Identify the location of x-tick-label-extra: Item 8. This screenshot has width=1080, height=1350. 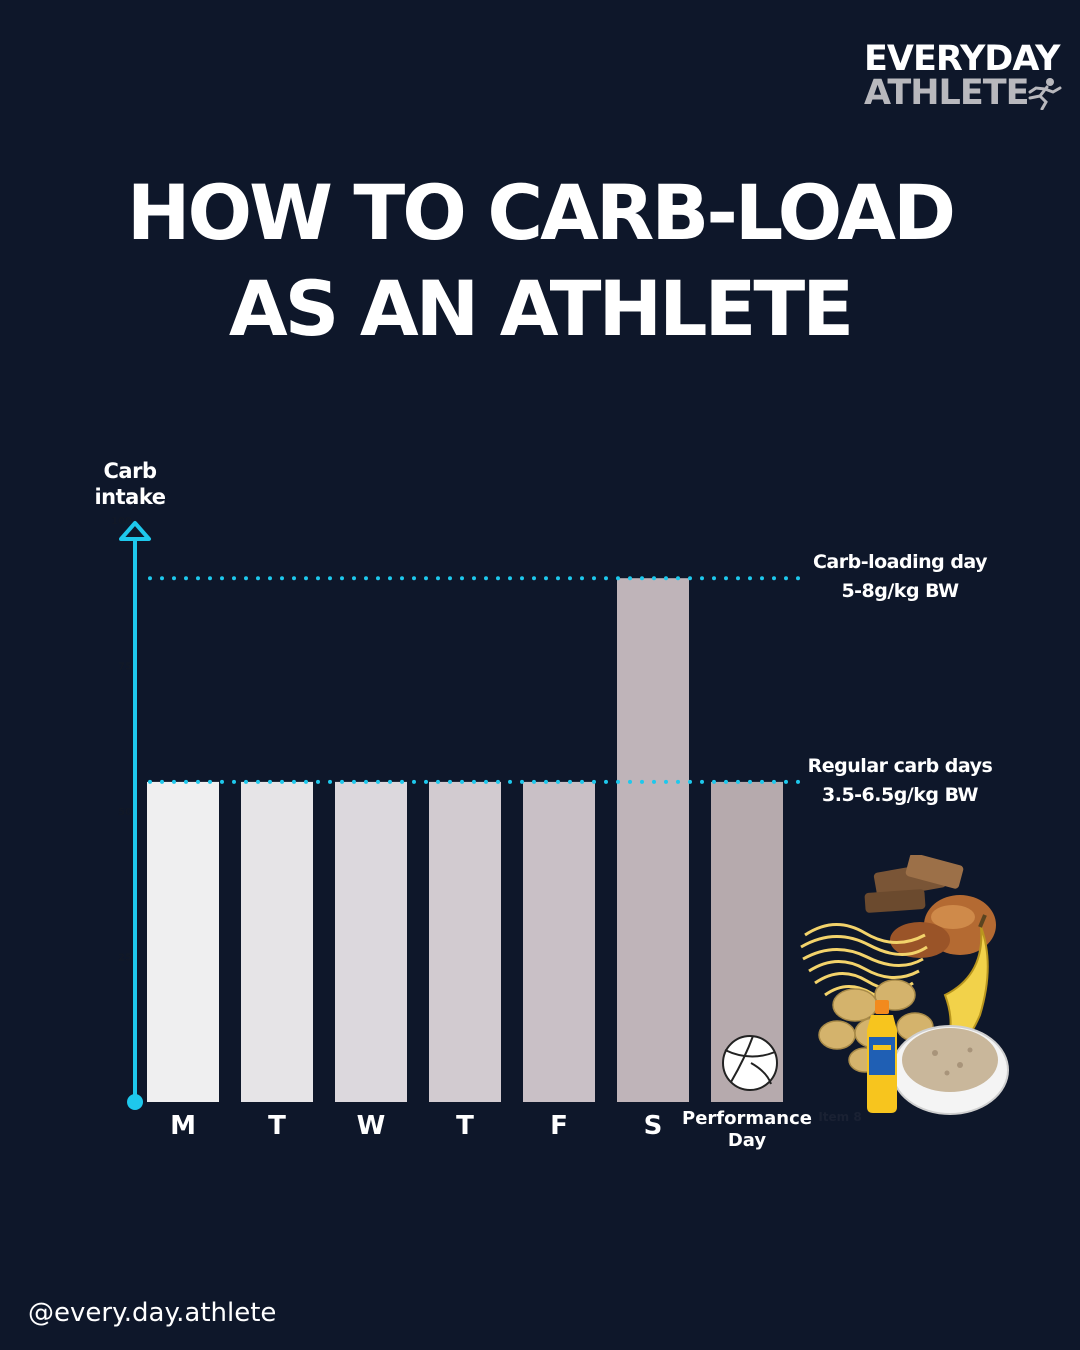
(839, 1117).